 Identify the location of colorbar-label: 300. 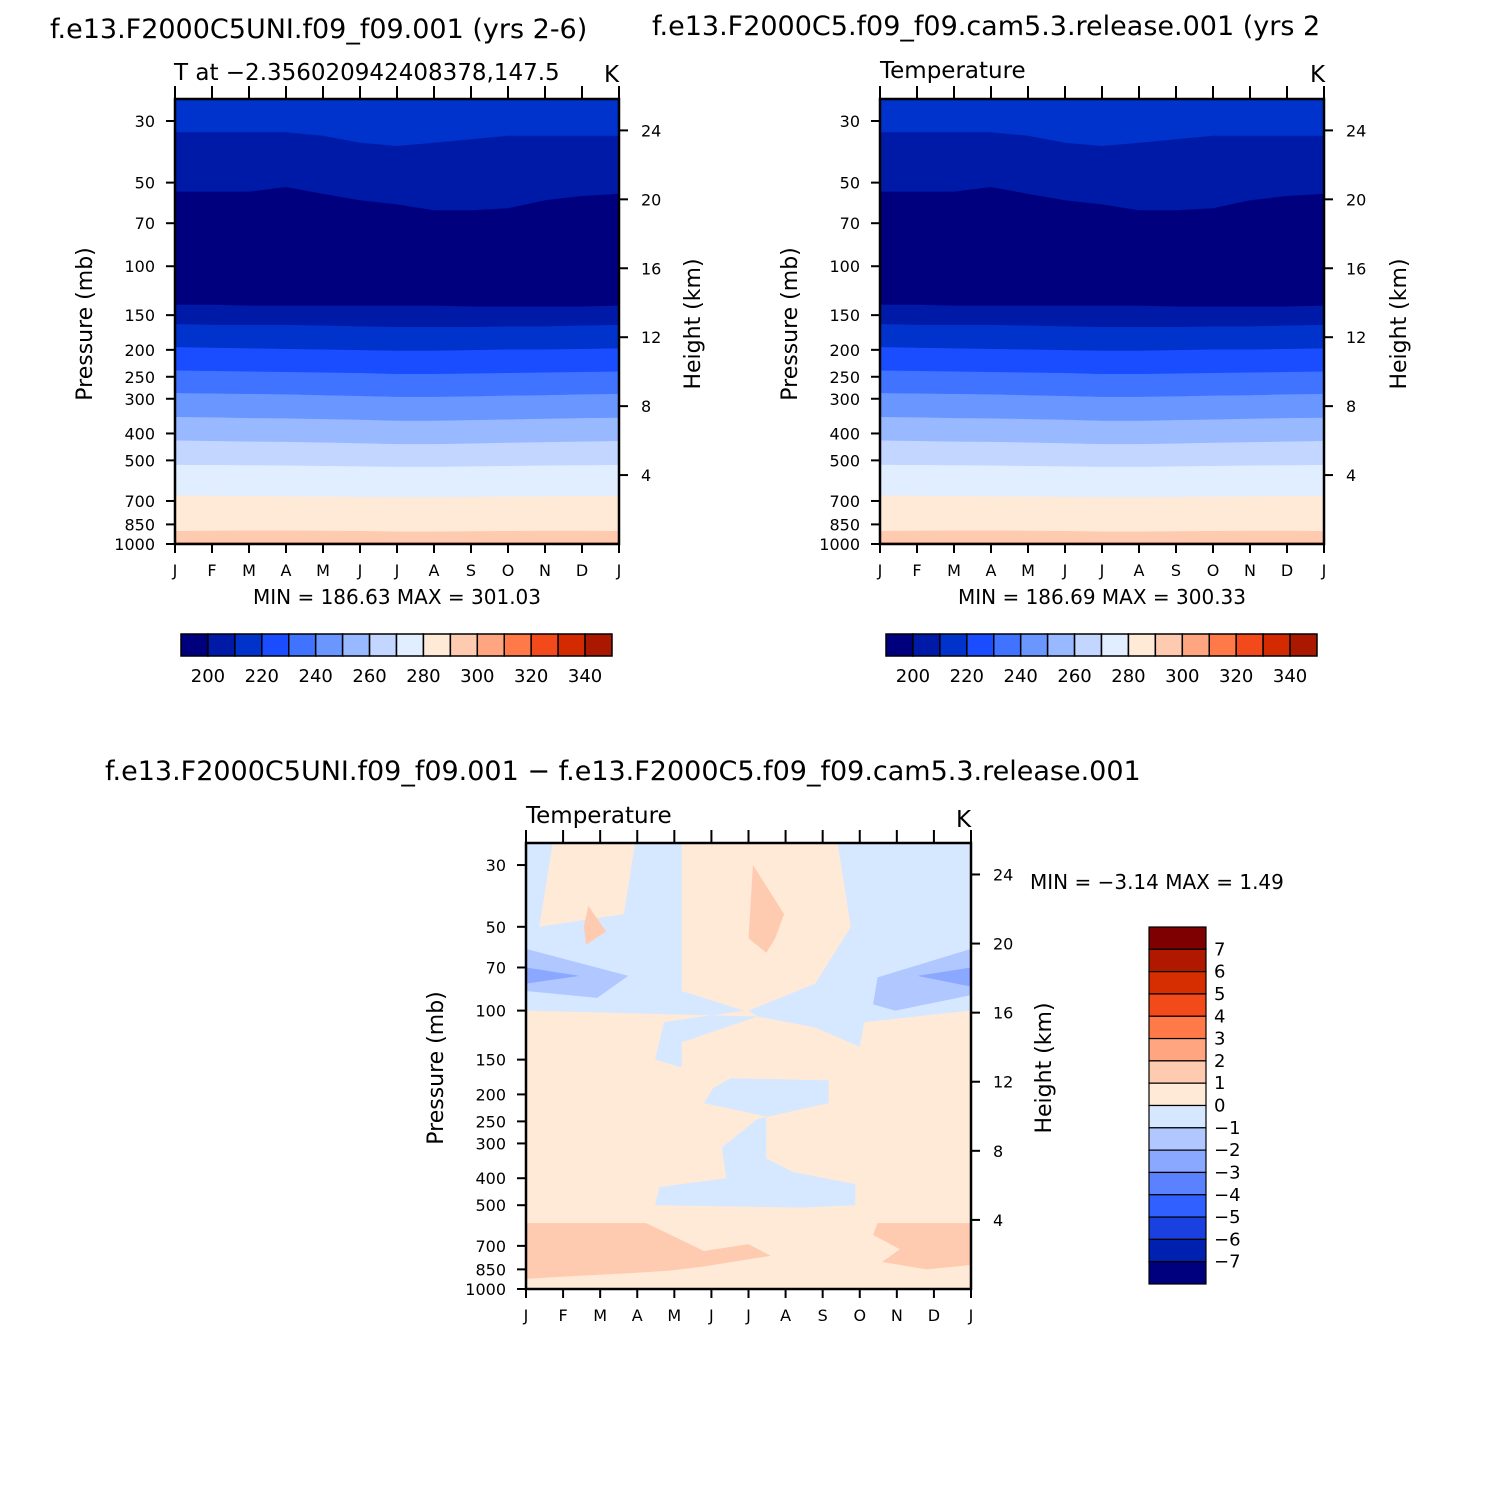
(477, 676).